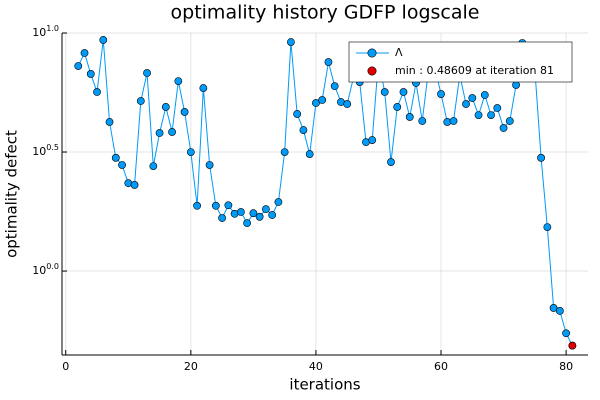 Image resolution: width=600 pixels, height=400 pixels. What do you see at coordinates (45, 32) in the screenshot?
I see `y-tick-label: 101.0` at bounding box center [45, 32].